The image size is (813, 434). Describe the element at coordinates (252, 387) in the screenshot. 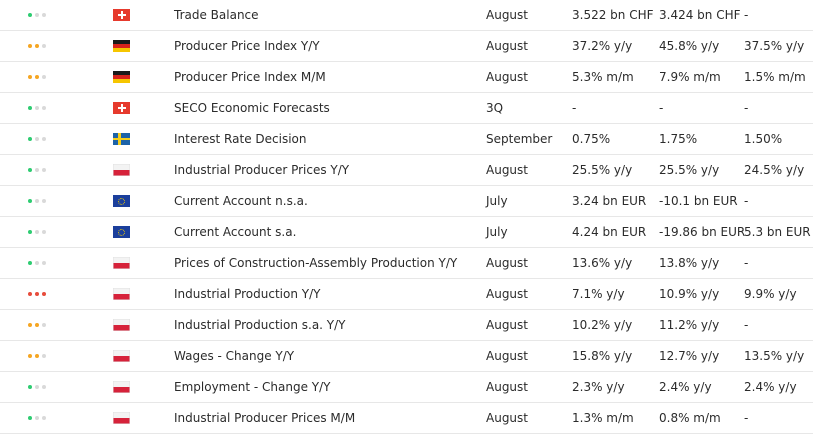

I see `event-name: Employment - Change Y/Y` at that location.